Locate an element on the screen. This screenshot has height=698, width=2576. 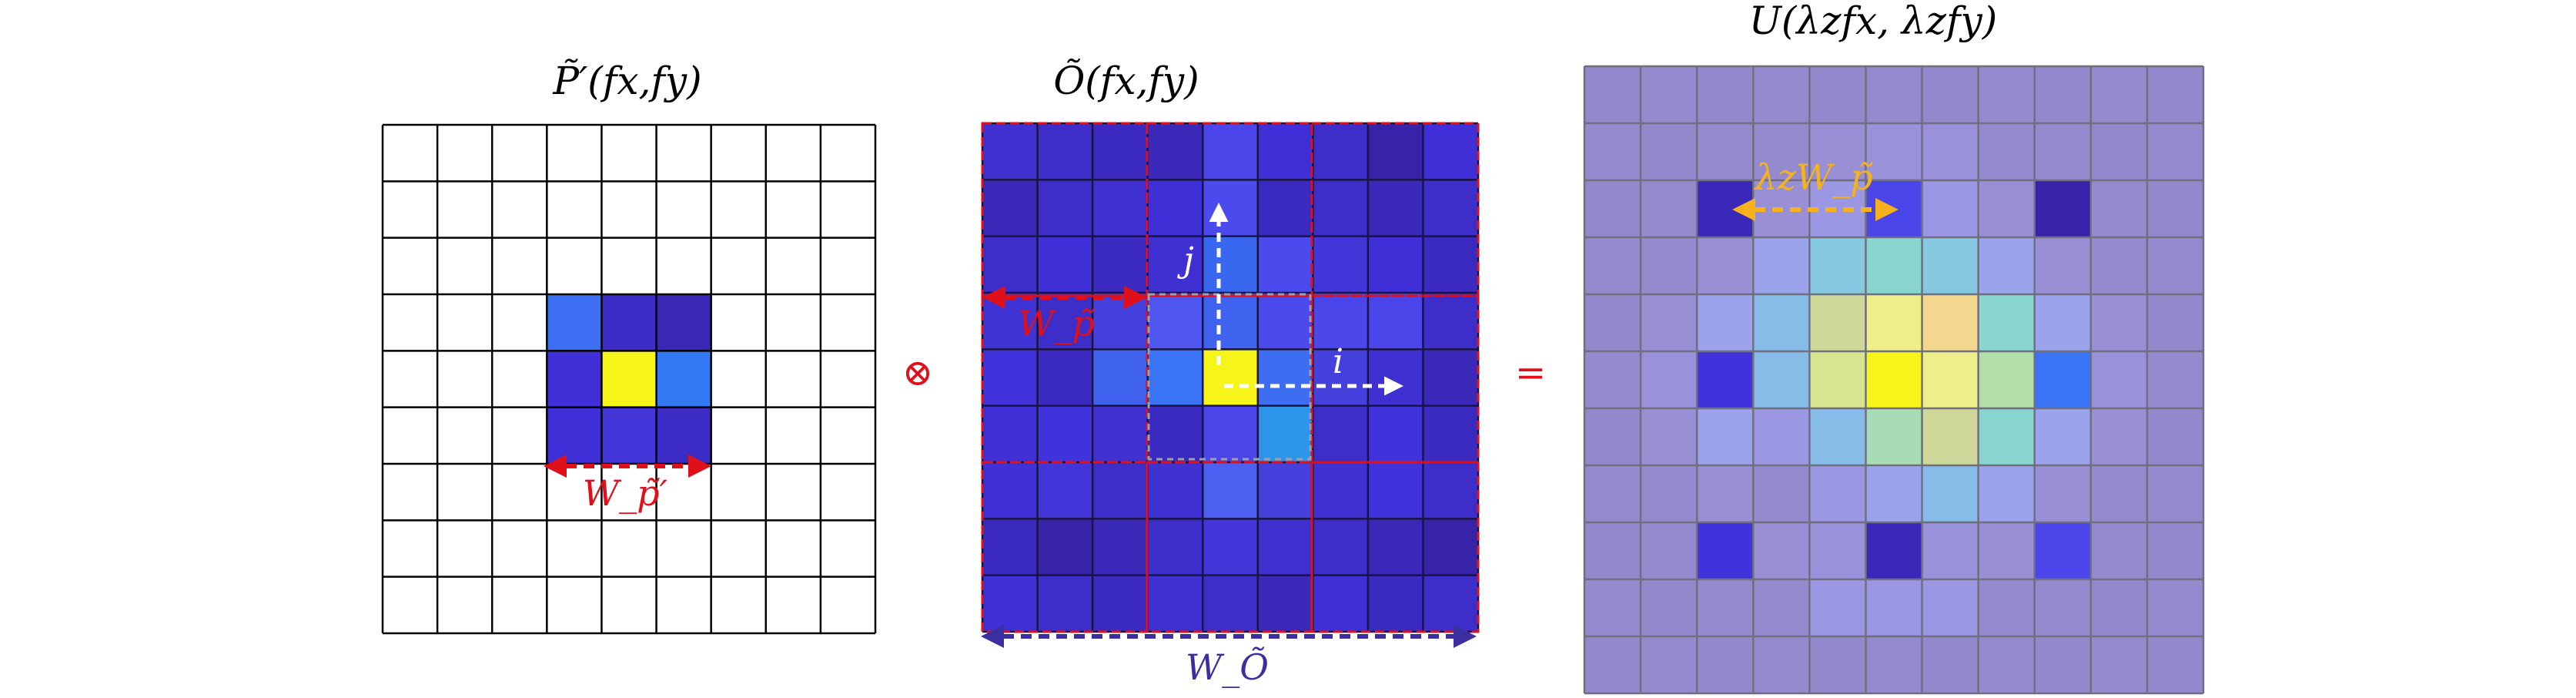
index-i-label: i is located at coordinates (1338, 362).